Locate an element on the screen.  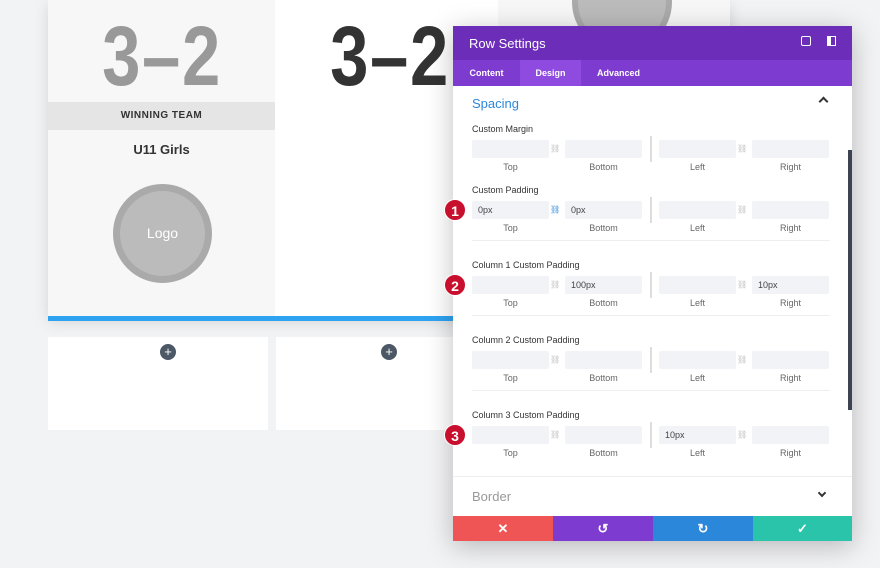
logo: Logo is located at coordinates (162, 233).